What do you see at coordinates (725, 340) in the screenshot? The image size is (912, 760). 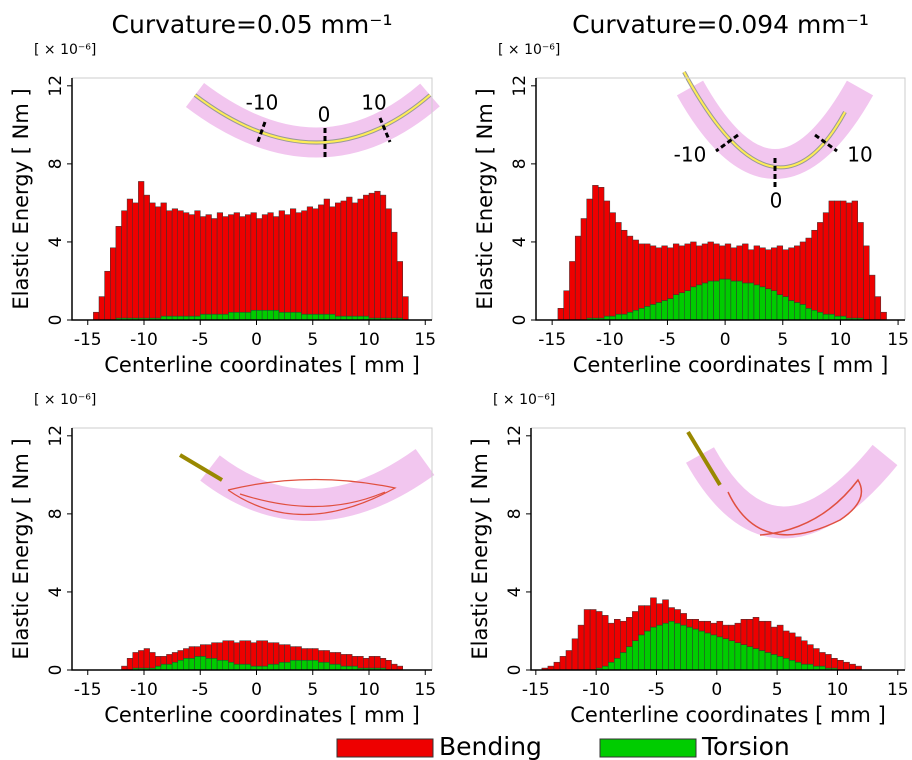 I see `x-tick-label: 0` at bounding box center [725, 340].